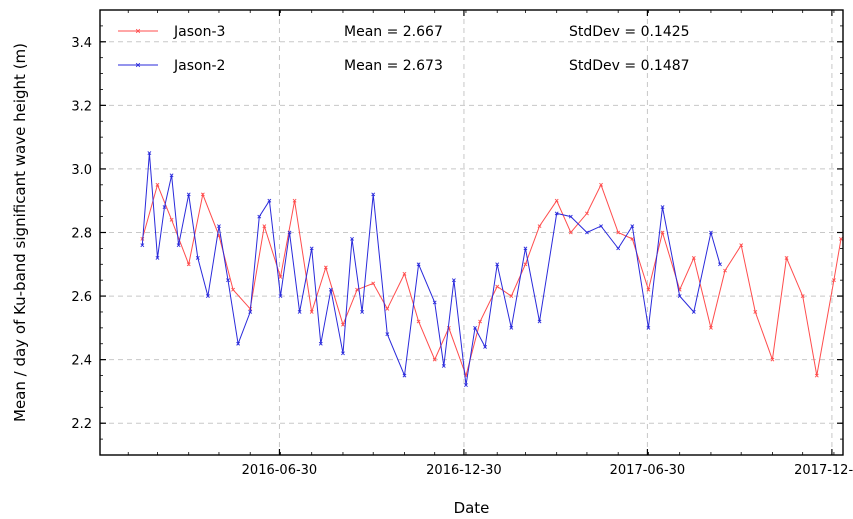  Describe the element at coordinates (199, 32) in the screenshot. I see `legend-series-name: Jason-3` at that location.